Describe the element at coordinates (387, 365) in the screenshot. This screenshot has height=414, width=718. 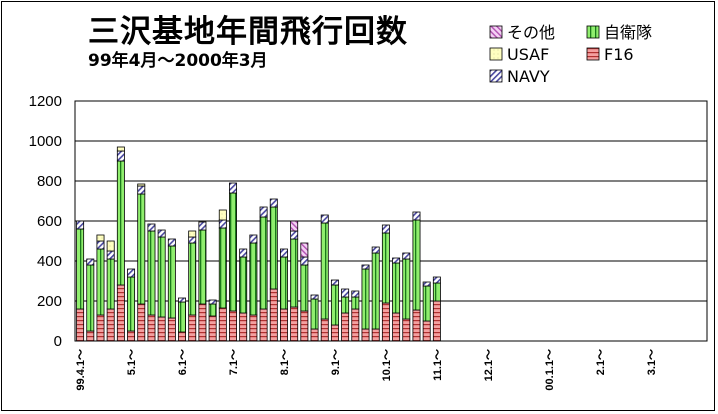
I see `x-tick-label: 10.1～` at that location.